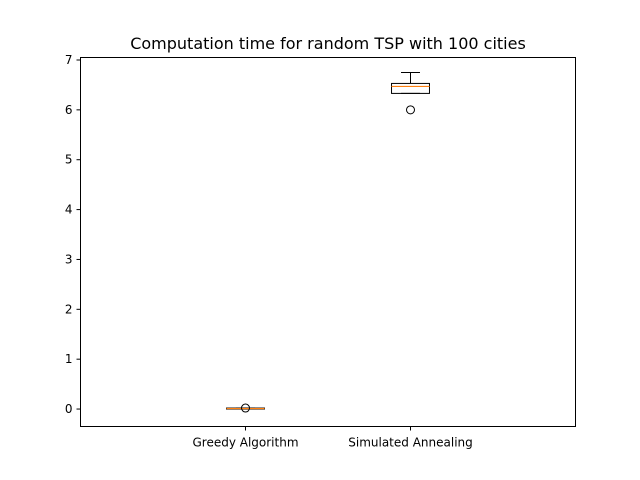 The width and height of the screenshot is (640, 480). Describe the element at coordinates (69, 359) in the screenshot. I see `y-tick-label: 1` at that location.